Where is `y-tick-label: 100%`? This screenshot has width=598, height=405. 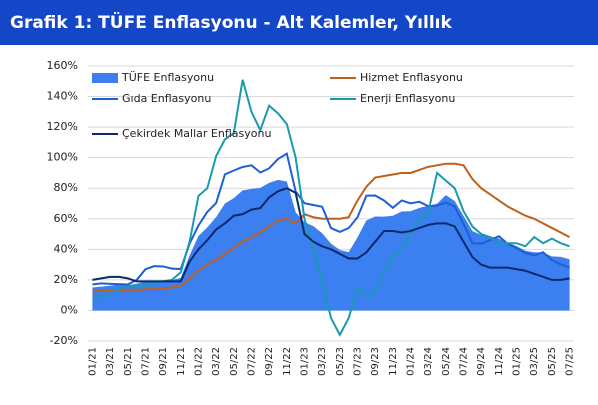 y-tick-label: 100% is located at coordinates (62, 157).